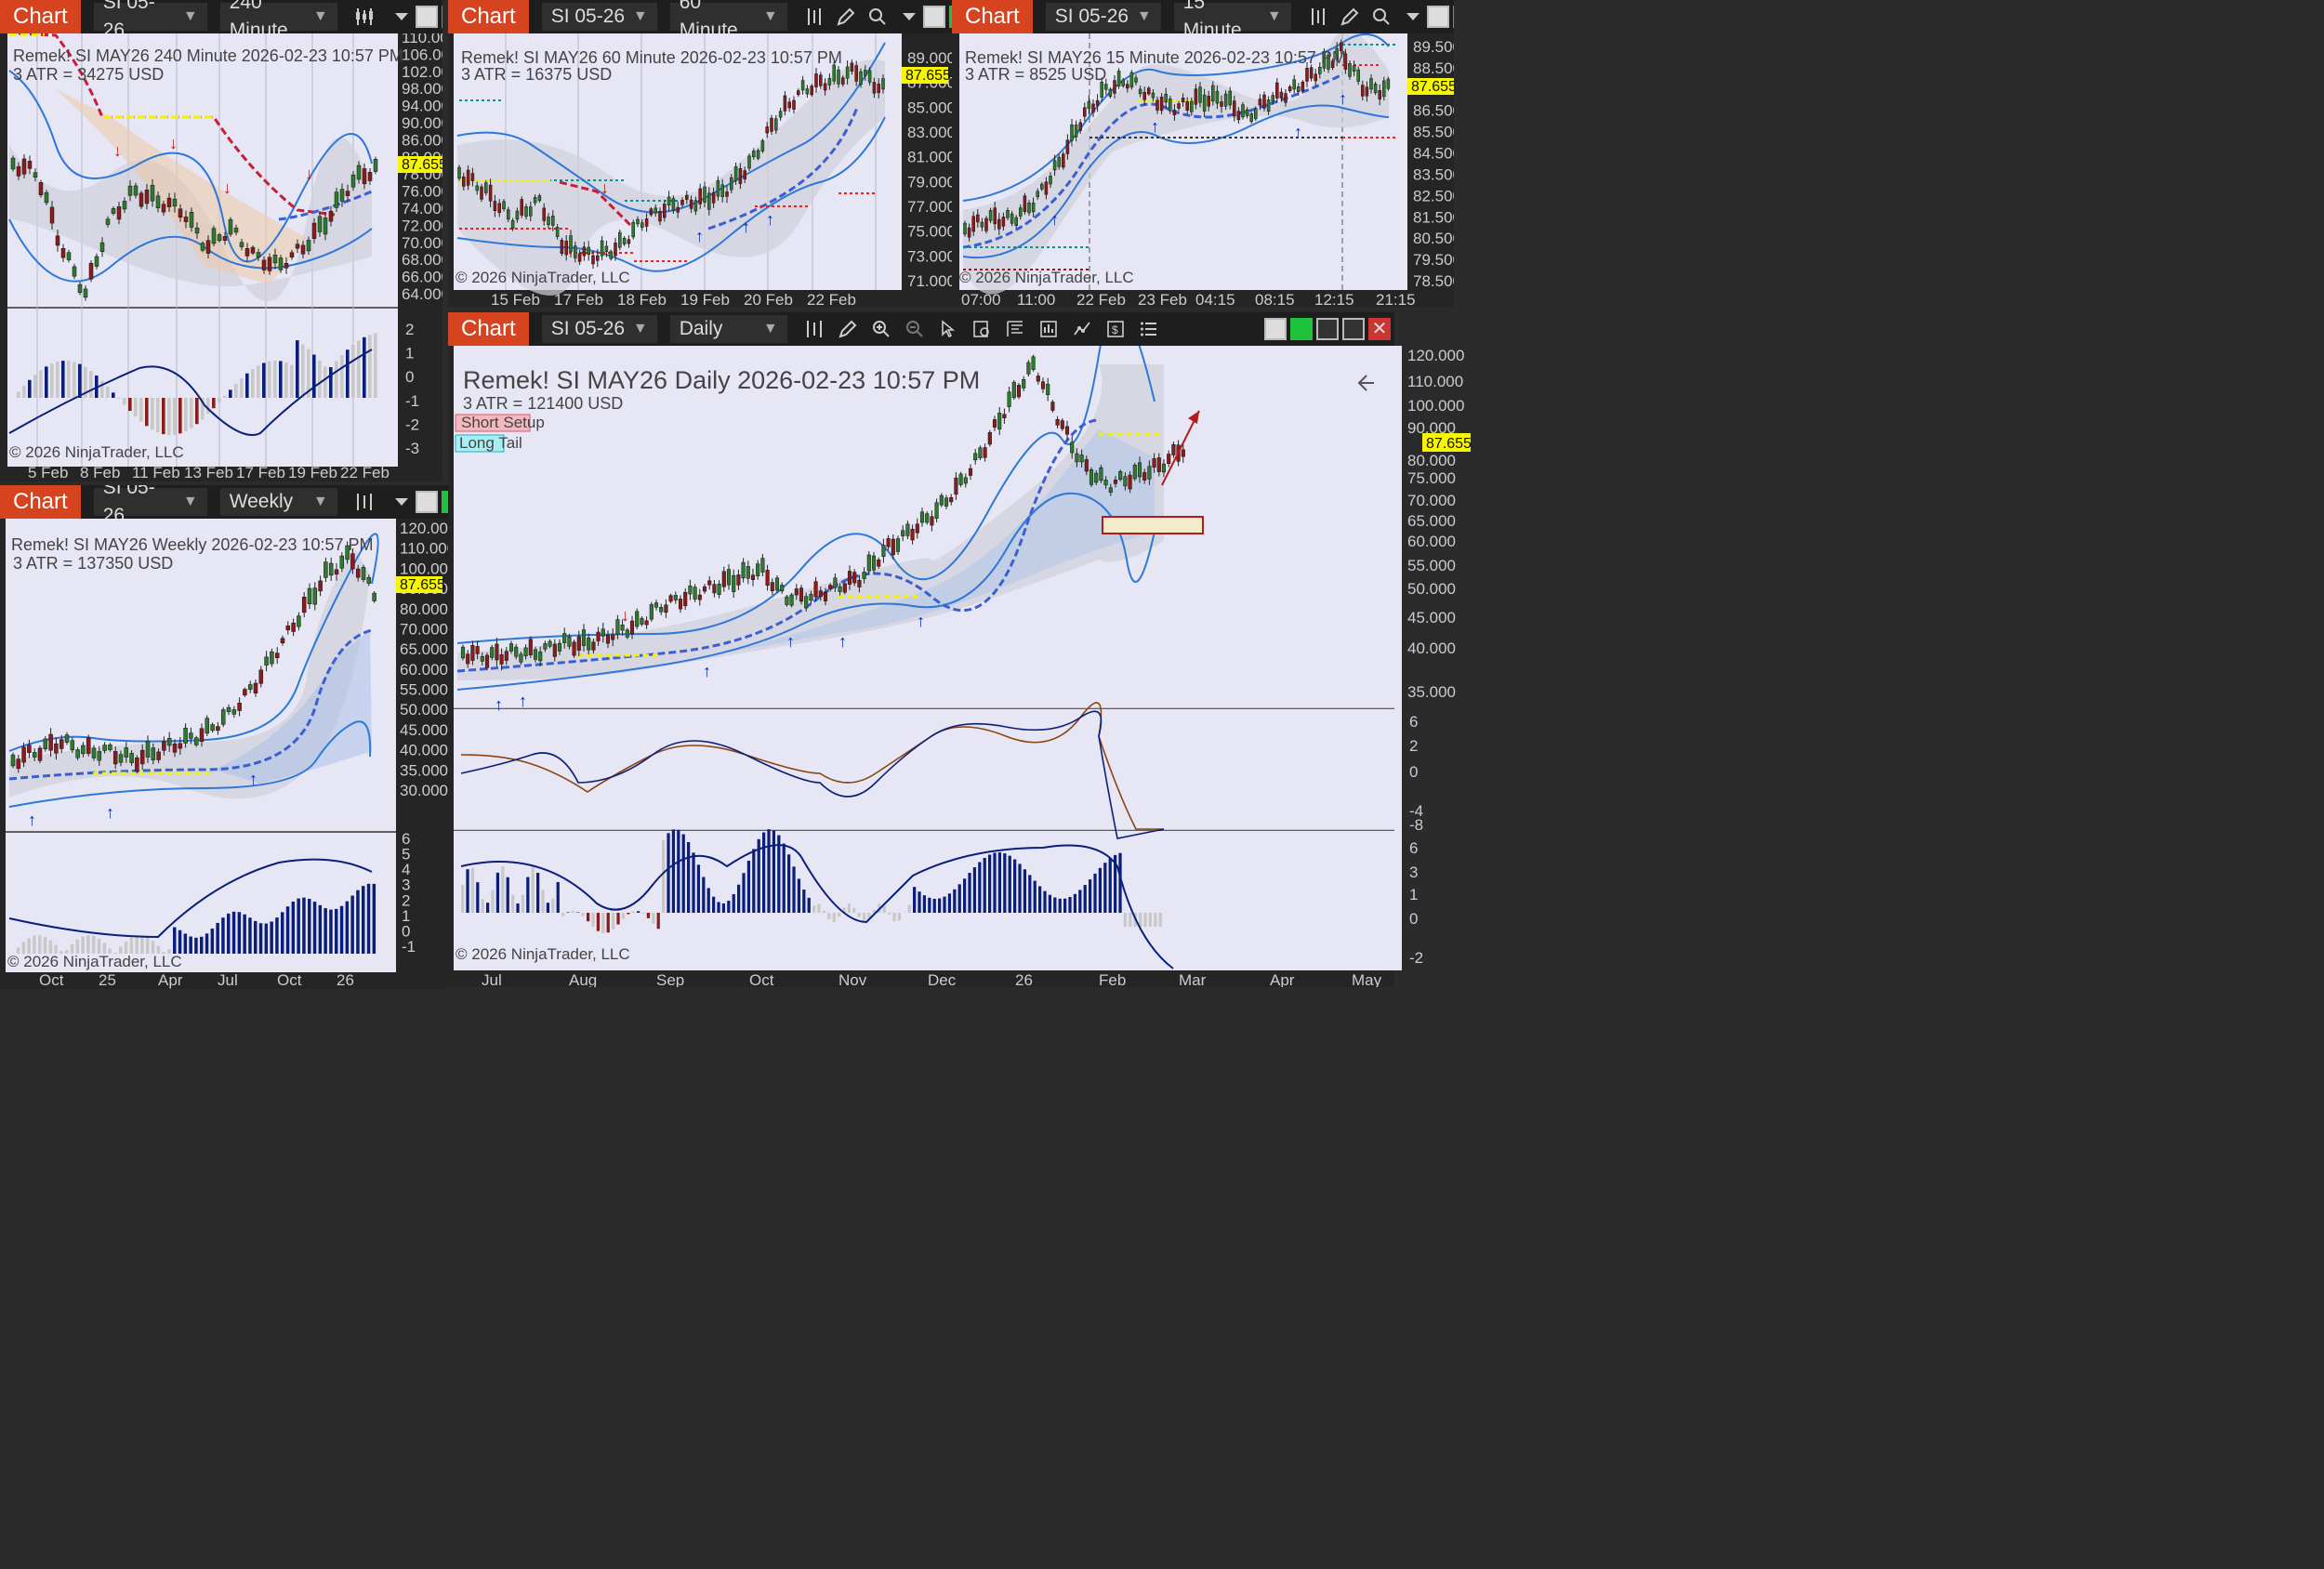  What do you see at coordinates (1327, 329) in the screenshot?
I see `minimize-icon` at bounding box center [1327, 329].